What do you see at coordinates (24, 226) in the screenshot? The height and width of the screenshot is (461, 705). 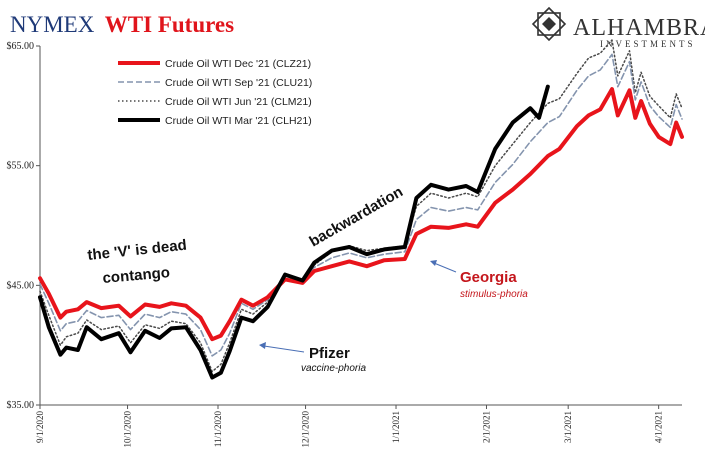 I see `y-axis: $35.00 $45.00 $55.00 $65.00` at bounding box center [24, 226].